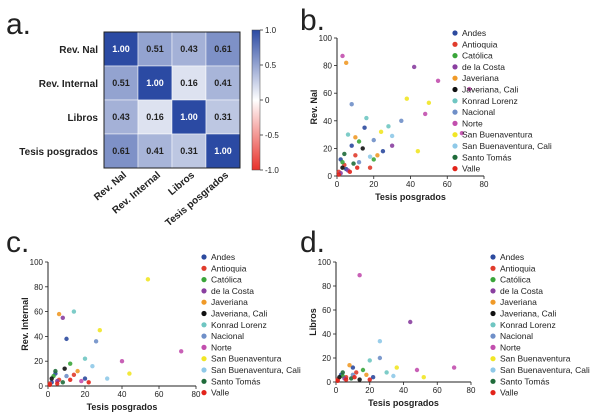 Image resolution: width=600 pixels, height=418 pixels. What do you see at coordinates (58, 152) in the screenshot?
I see `heatmap-row-label: Tesis posgrados` at bounding box center [58, 152].